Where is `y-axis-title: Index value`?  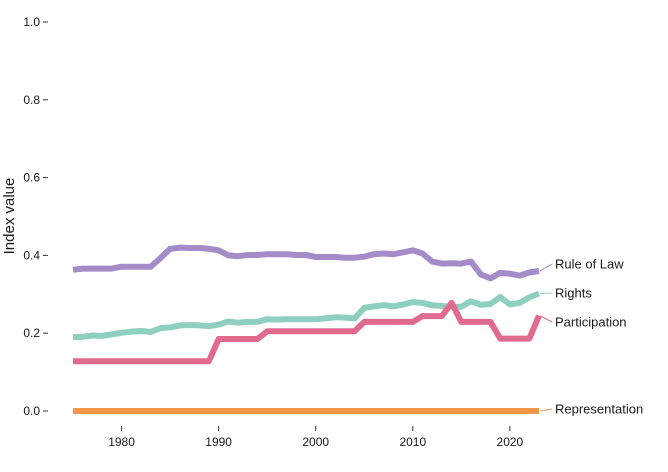
y-axis-title: Index value is located at coordinates (9, 216).